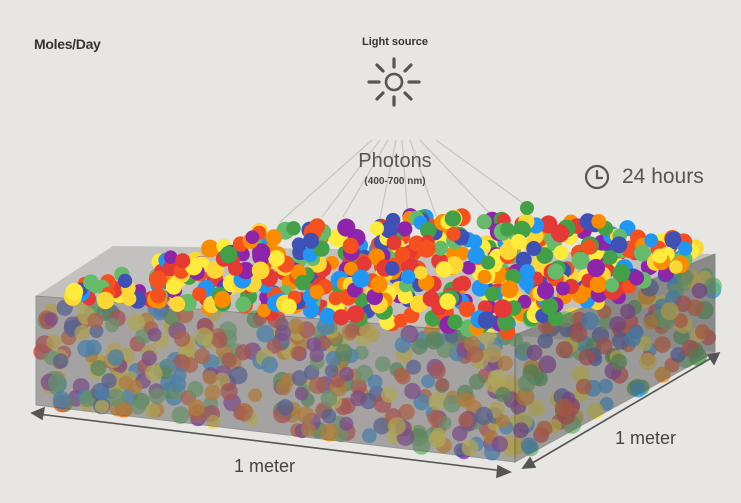 The width and height of the screenshot is (741, 503). Describe the element at coordinates (271, 442) in the screenshot. I see `width-dimension-arrow` at that location.